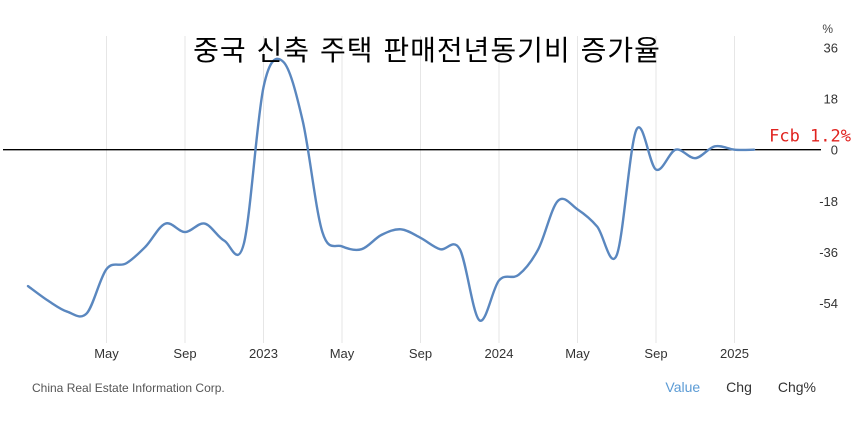  Describe the element at coordinates (831, 99) in the screenshot. I see `y-tick-label: 18` at that location.